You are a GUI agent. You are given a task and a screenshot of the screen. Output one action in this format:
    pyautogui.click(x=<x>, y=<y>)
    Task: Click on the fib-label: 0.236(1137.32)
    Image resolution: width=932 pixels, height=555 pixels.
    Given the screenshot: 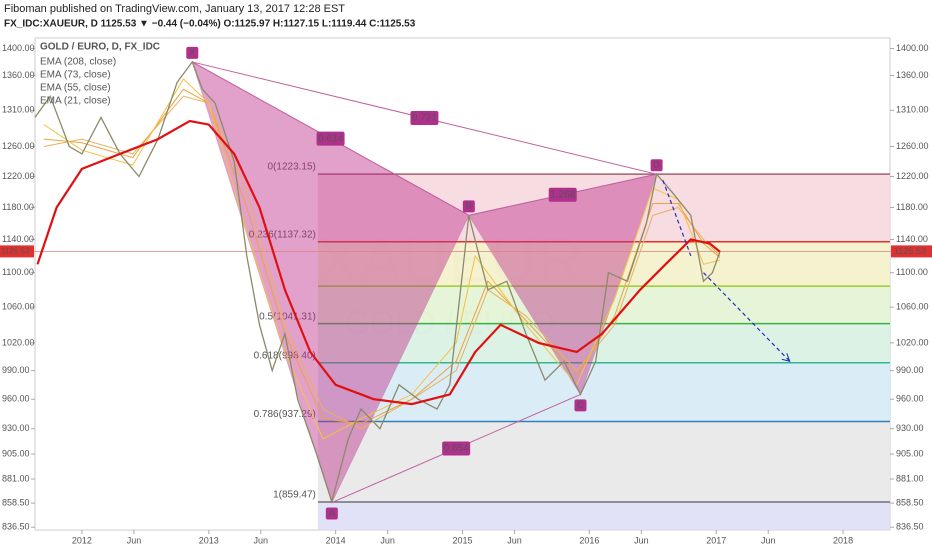 What is the action you would take?
    pyautogui.click(x=282, y=234)
    